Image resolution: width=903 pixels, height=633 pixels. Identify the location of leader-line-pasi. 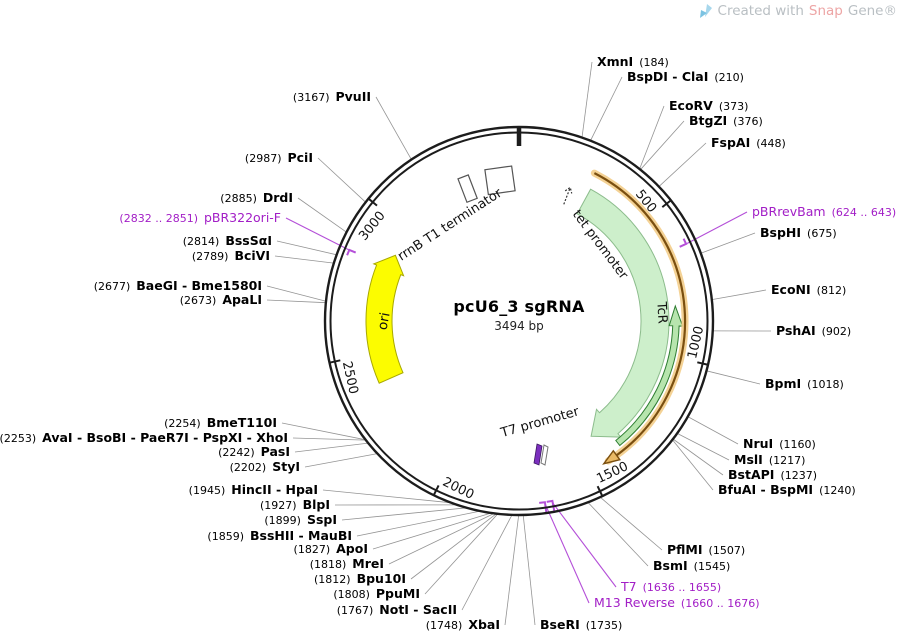
(331, 447).